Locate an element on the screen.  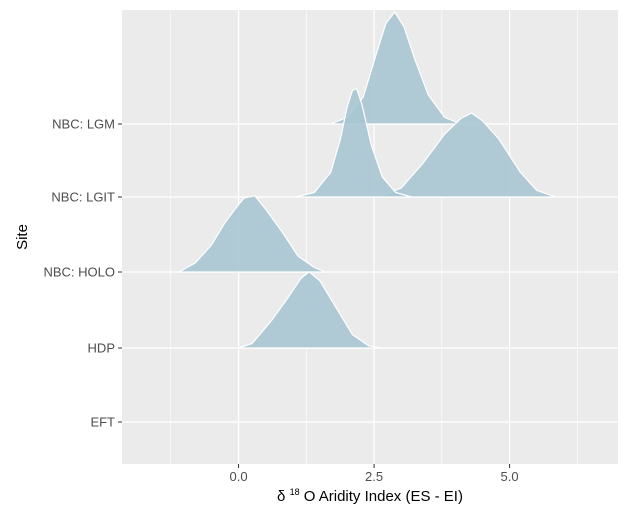
x-axis-title-symbol: δ is located at coordinates (281, 496).